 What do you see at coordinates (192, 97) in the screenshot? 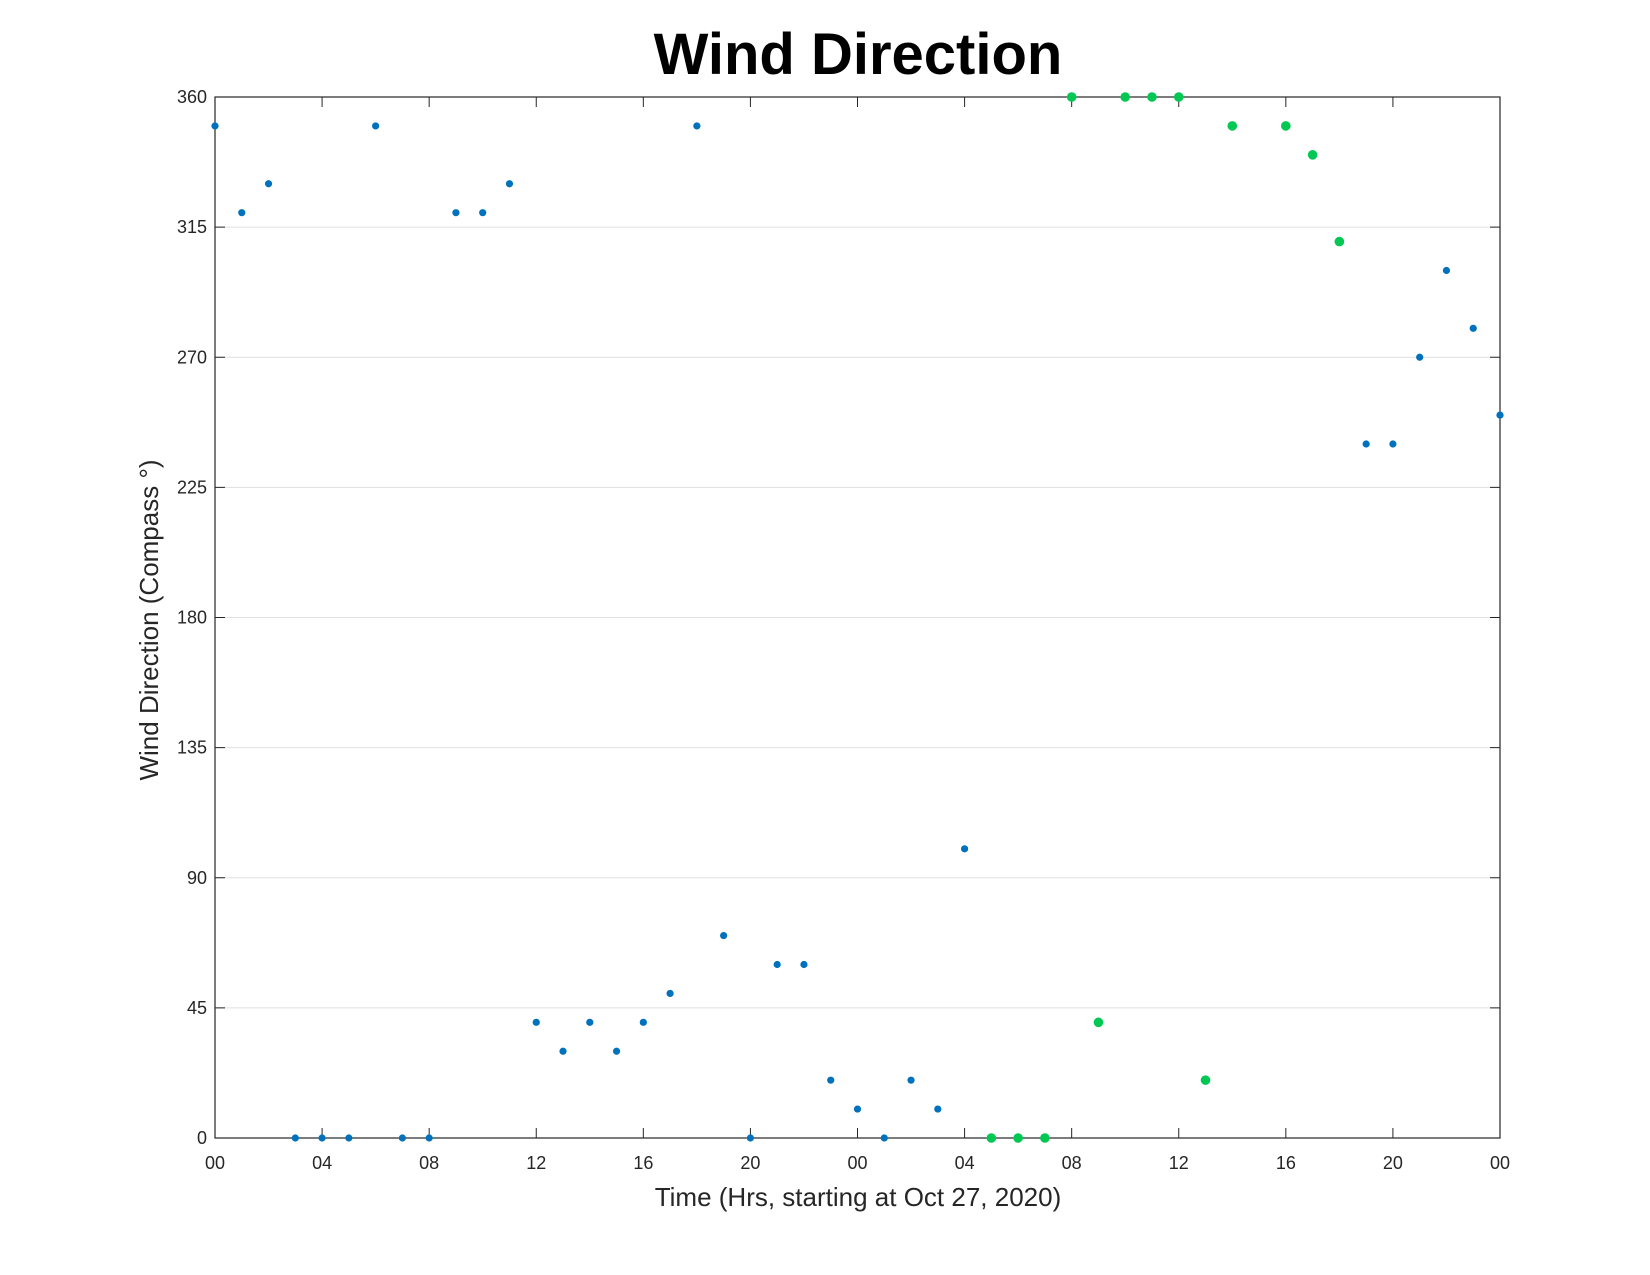
I see `y-tick-label: 360` at bounding box center [192, 97].